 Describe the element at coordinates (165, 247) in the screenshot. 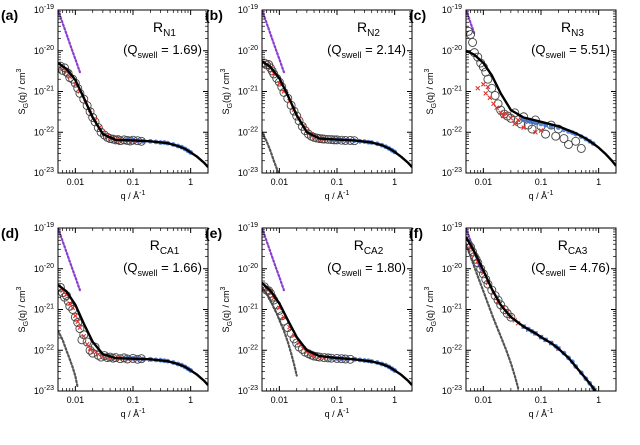

I see `sample-name: RCA1` at that location.